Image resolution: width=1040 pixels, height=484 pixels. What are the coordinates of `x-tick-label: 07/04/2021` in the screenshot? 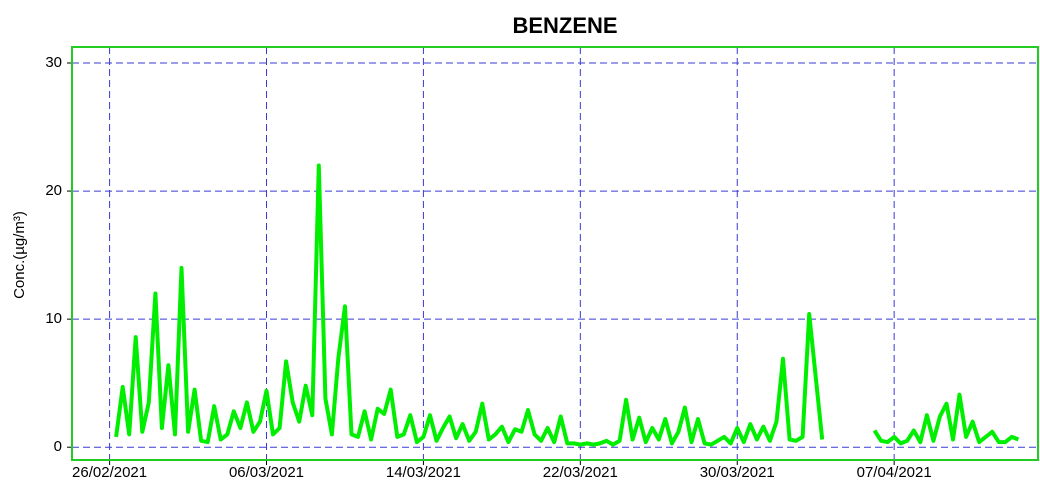 It's located at (894, 472).